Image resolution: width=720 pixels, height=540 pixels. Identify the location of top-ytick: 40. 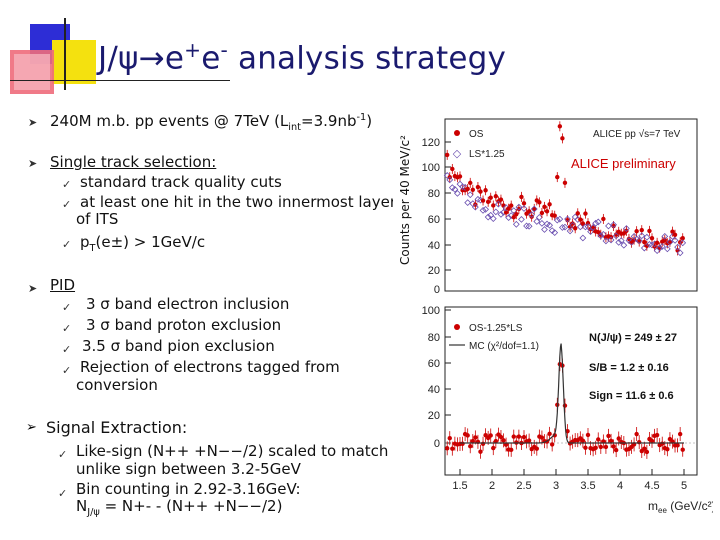
(434, 246).